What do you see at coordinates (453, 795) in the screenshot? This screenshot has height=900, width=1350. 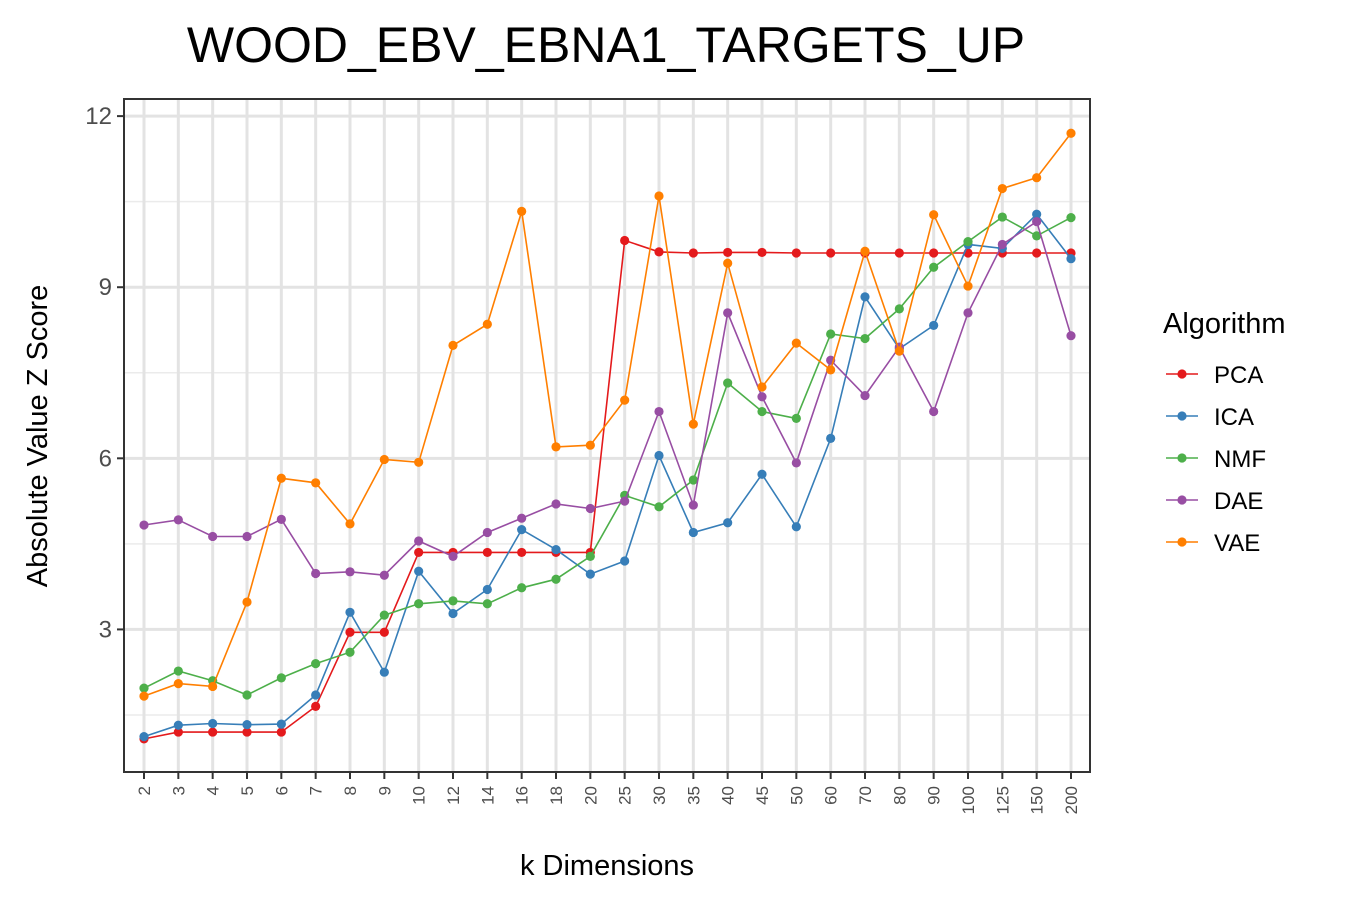 I see `x-tick-label: 12` at bounding box center [453, 795].